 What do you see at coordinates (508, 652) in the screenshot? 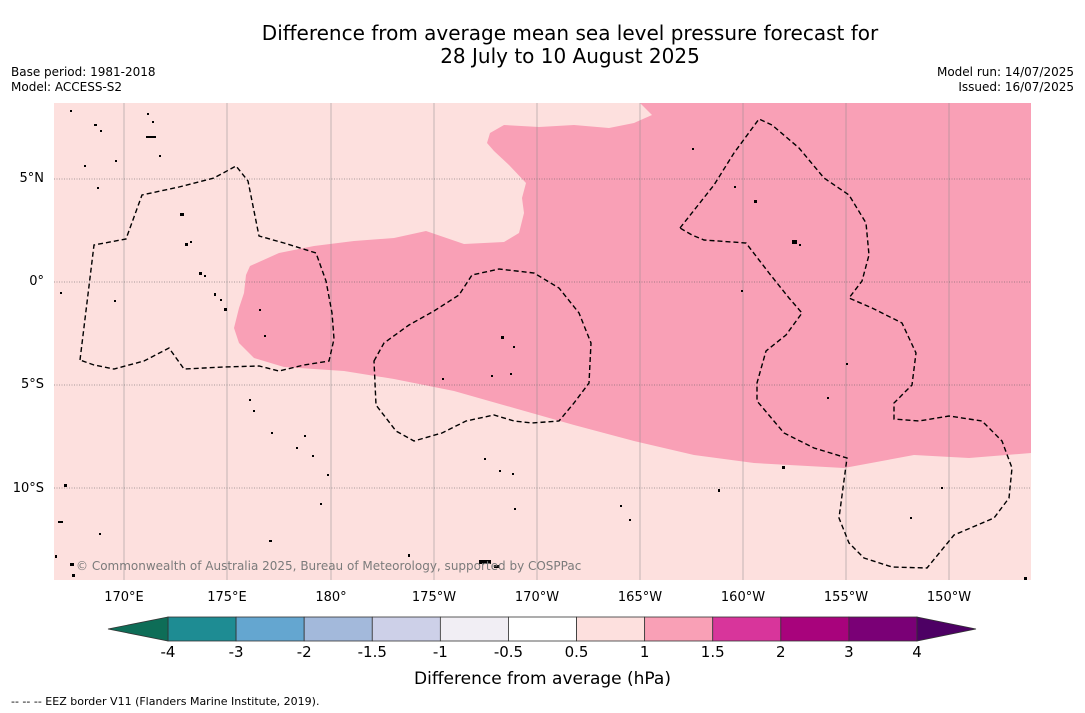
I see `colorbar-tick-label: -0.5` at bounding box center [508, 652].